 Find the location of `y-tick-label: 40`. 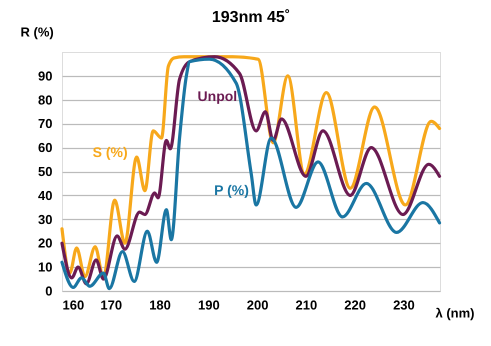

y-tick-label: 40 is located at coordinates (45, 195).